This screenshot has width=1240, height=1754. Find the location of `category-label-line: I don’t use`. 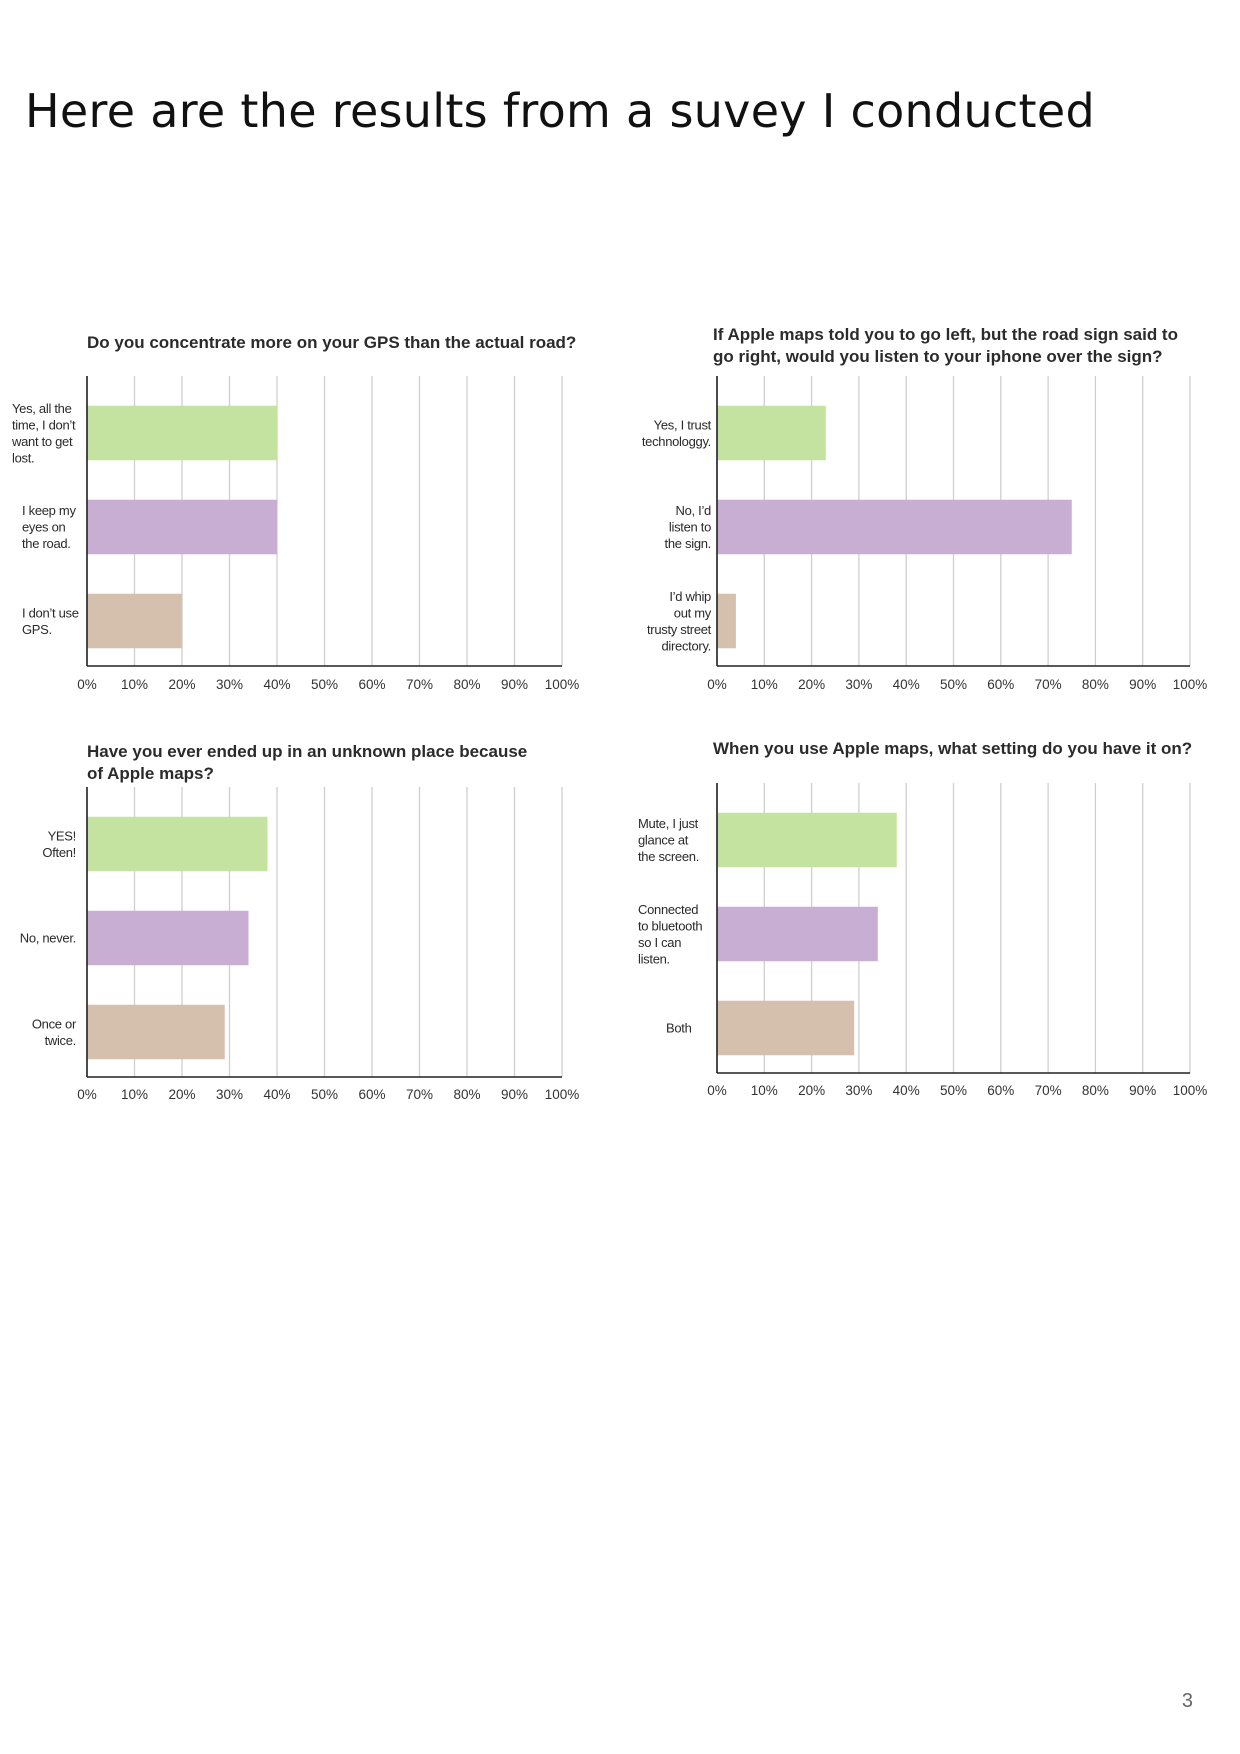

category-label-line: I don’t use is located at coordinates (50, 612).